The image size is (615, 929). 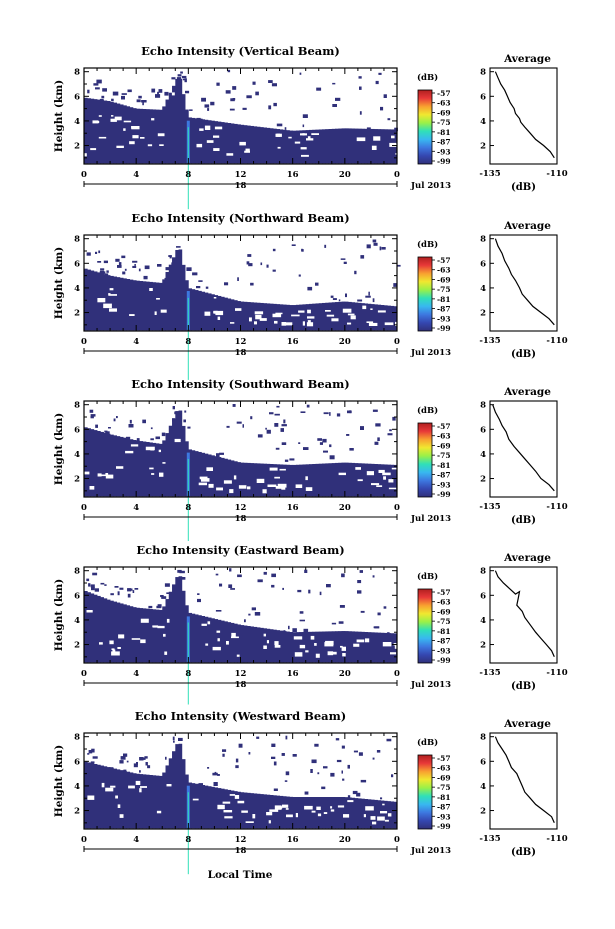 I want to click on profile-title: Average, so click(x=527, y=392).